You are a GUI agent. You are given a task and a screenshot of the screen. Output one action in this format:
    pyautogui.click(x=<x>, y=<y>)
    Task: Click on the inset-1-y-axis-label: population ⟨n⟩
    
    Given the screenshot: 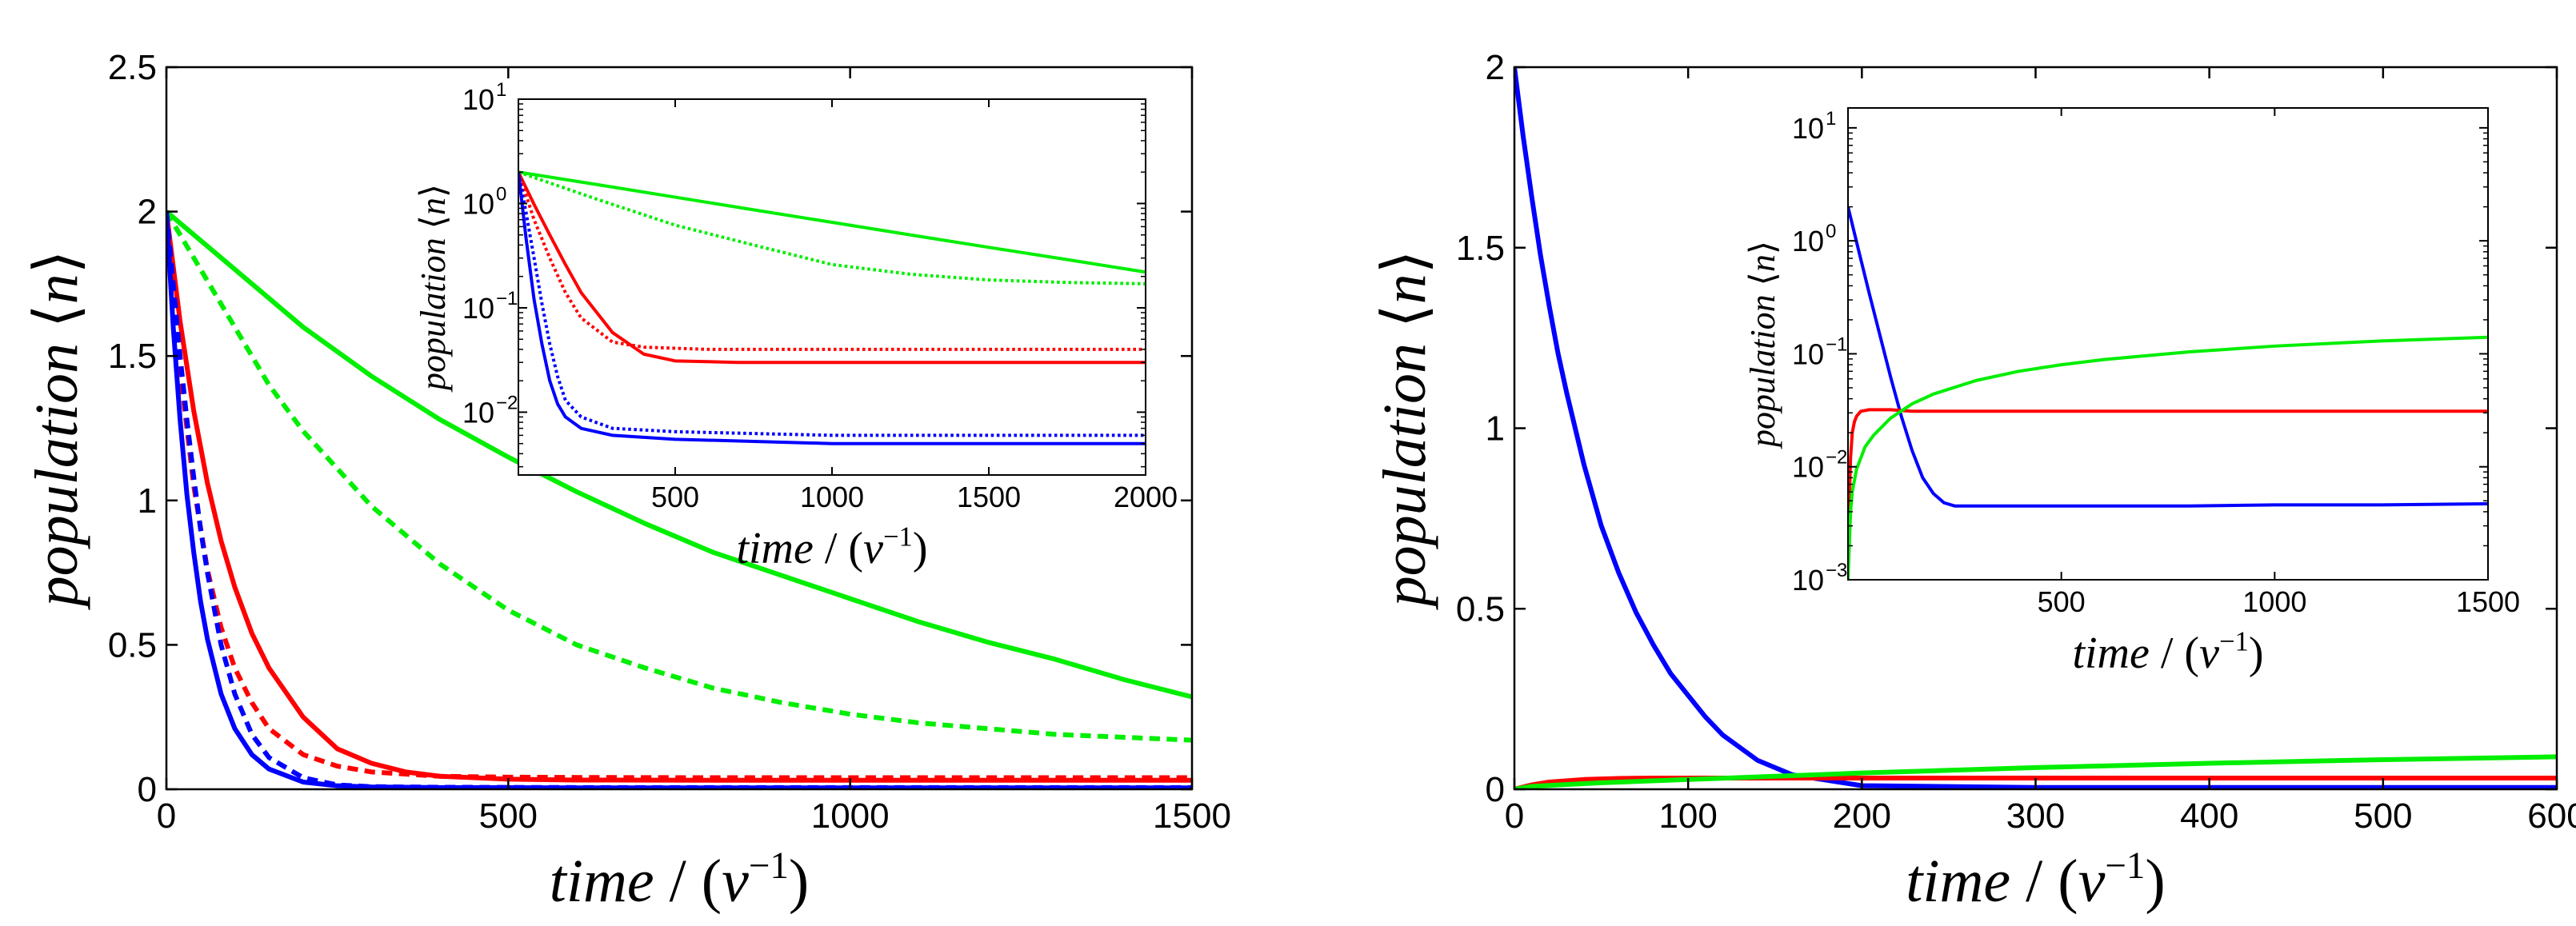 What is the action you would take?
    pyautogui.click(x=433, y=288)
    